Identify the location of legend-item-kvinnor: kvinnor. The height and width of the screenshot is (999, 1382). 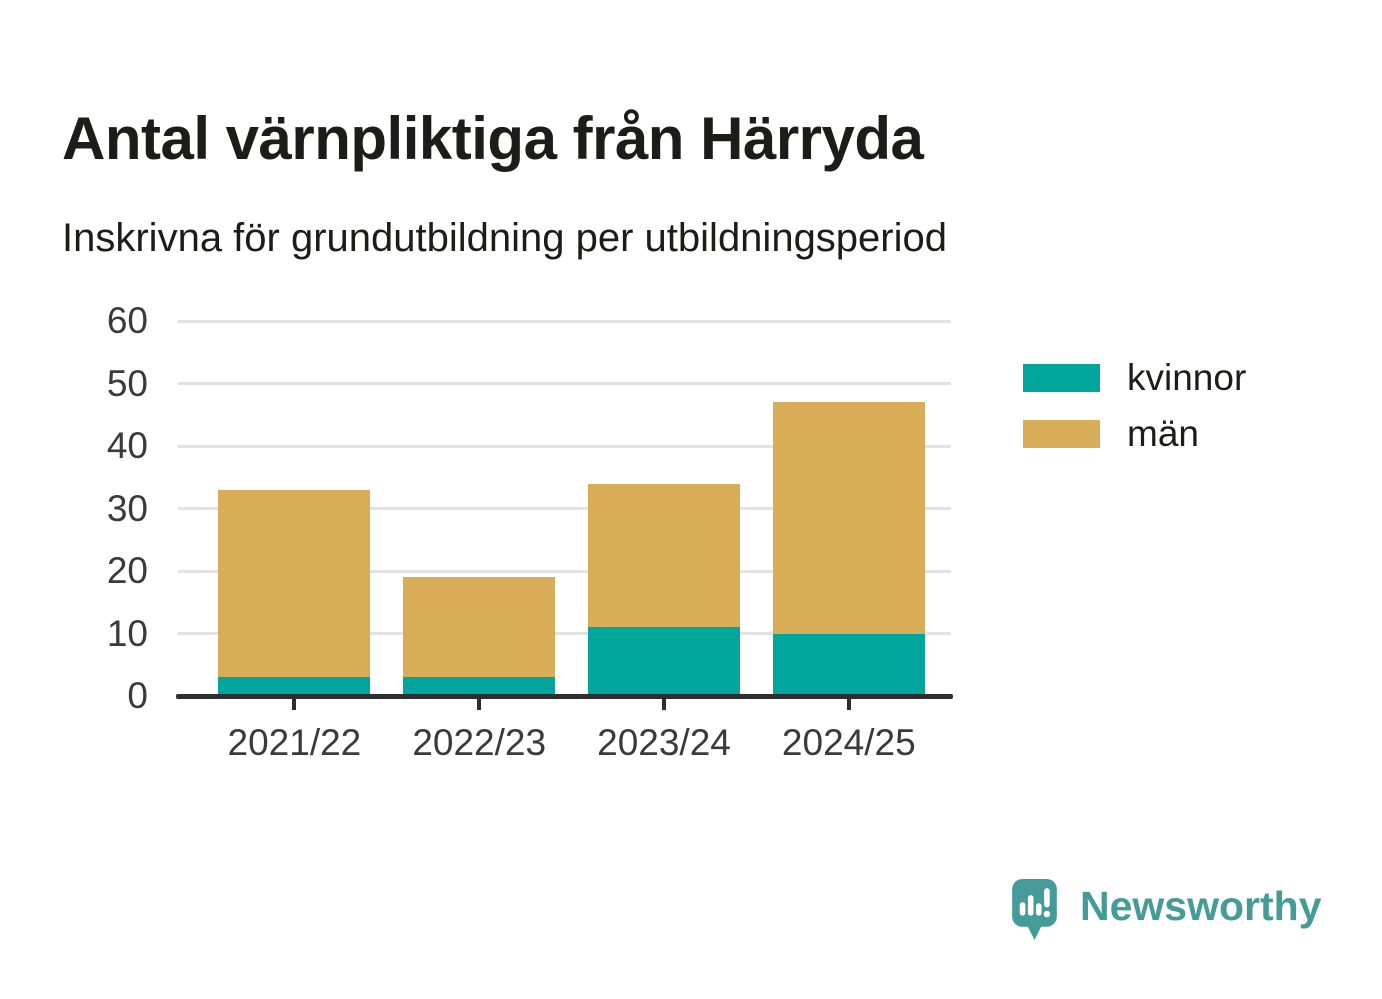
(1134, 377).